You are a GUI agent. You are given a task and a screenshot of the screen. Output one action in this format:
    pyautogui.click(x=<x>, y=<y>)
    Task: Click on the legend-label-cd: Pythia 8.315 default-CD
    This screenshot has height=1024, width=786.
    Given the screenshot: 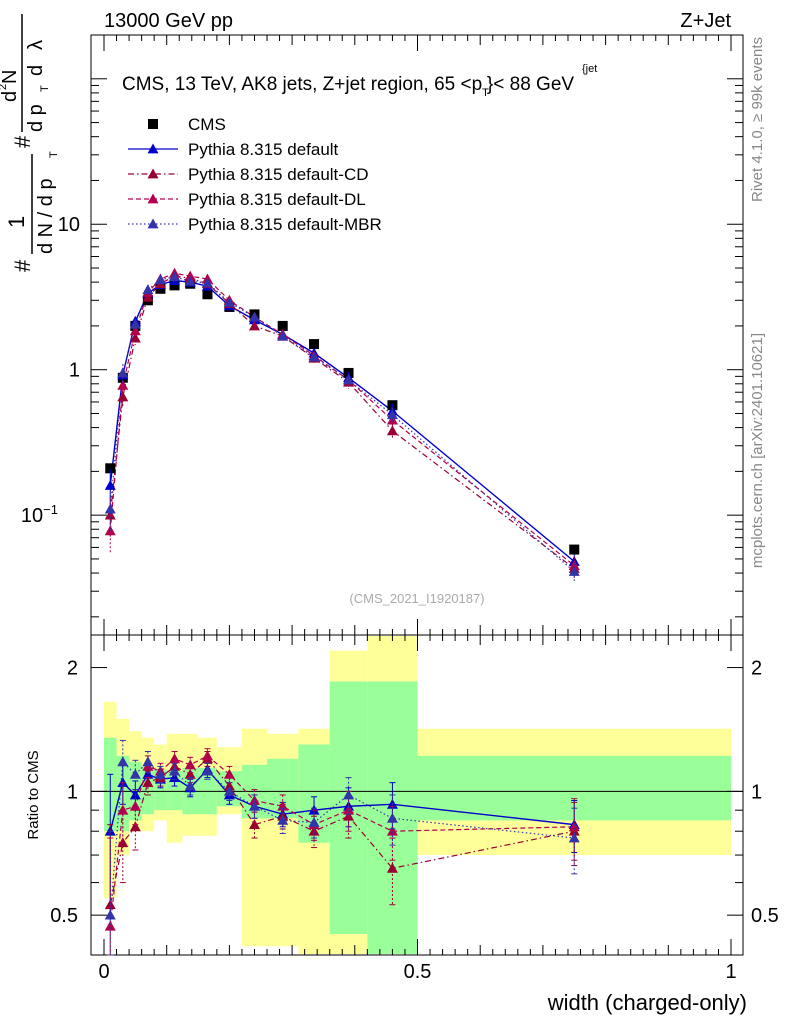 What is the action you would take?
    pyautogui.click(x=278, y=174)
    